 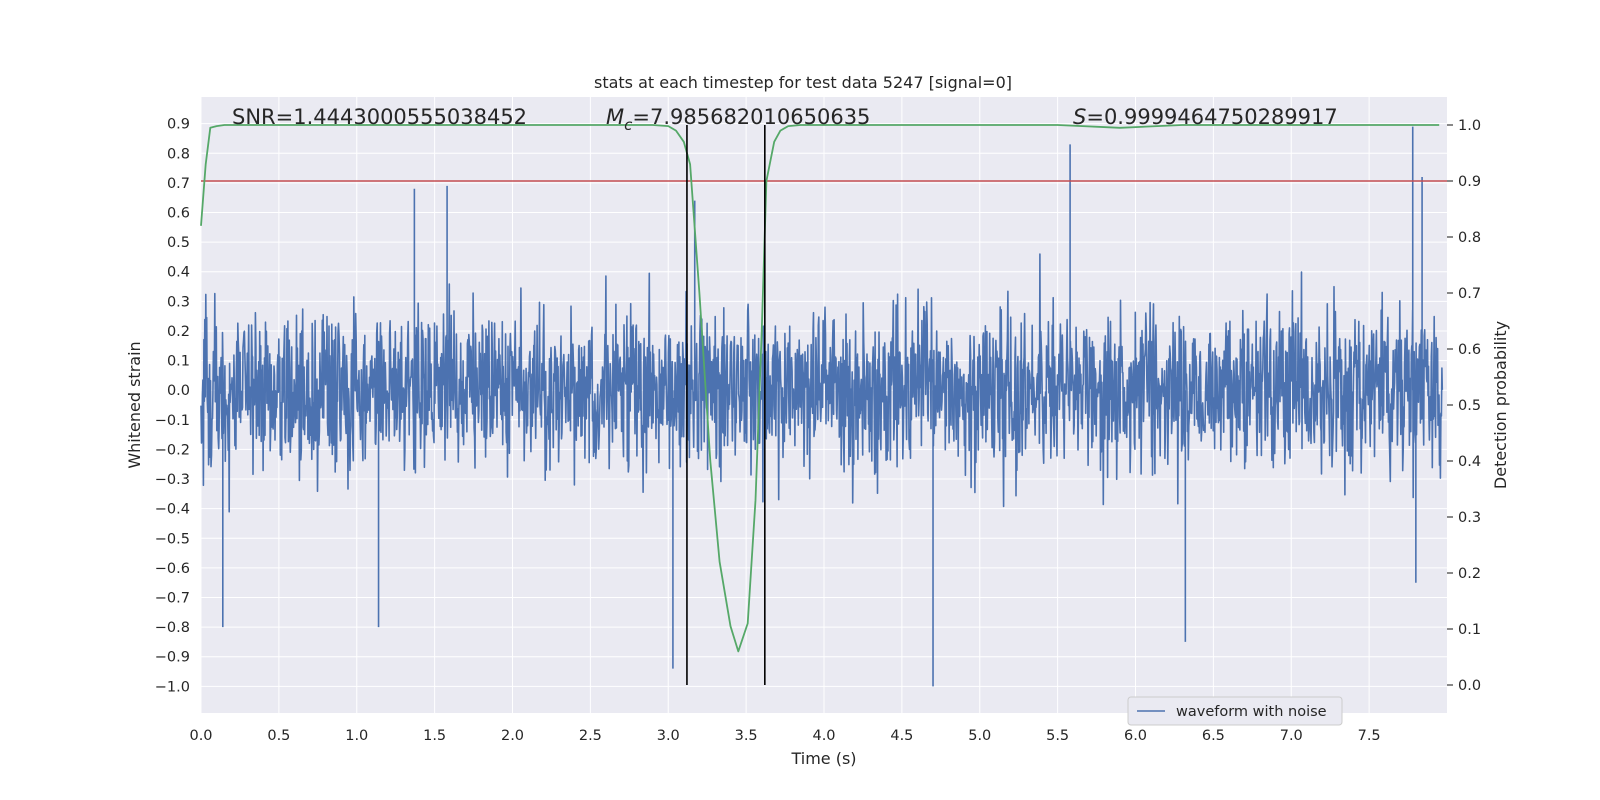 What do you see at coordinates (134, 404) in the screenshot?
I see `y-axis-label-left: Whitened strain` at bounding box center [134, 404].